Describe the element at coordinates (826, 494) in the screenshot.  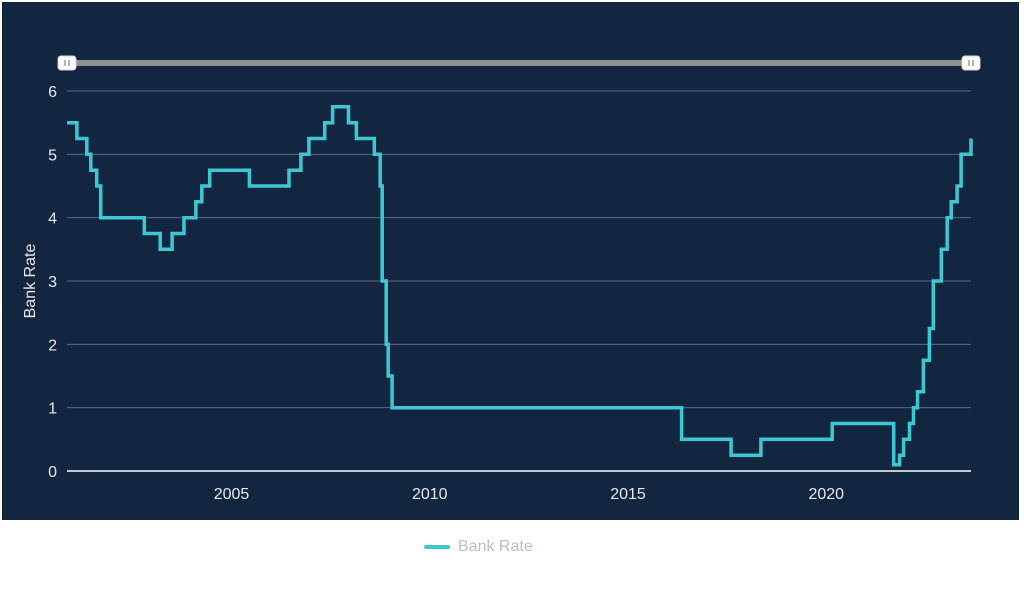
I see `x-tick-label: 2020` at that location.